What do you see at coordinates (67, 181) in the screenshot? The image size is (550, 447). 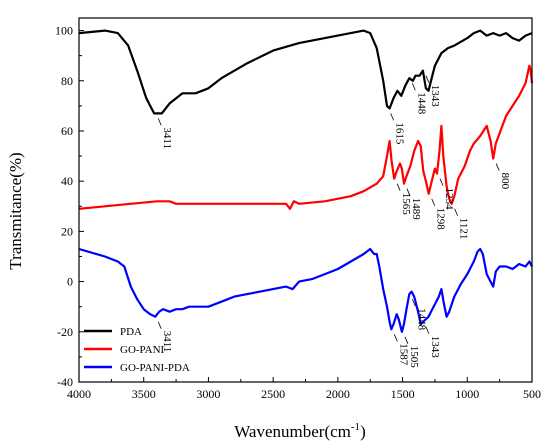 I see `y-tick-label: 40` at bounding box center [67, 181].